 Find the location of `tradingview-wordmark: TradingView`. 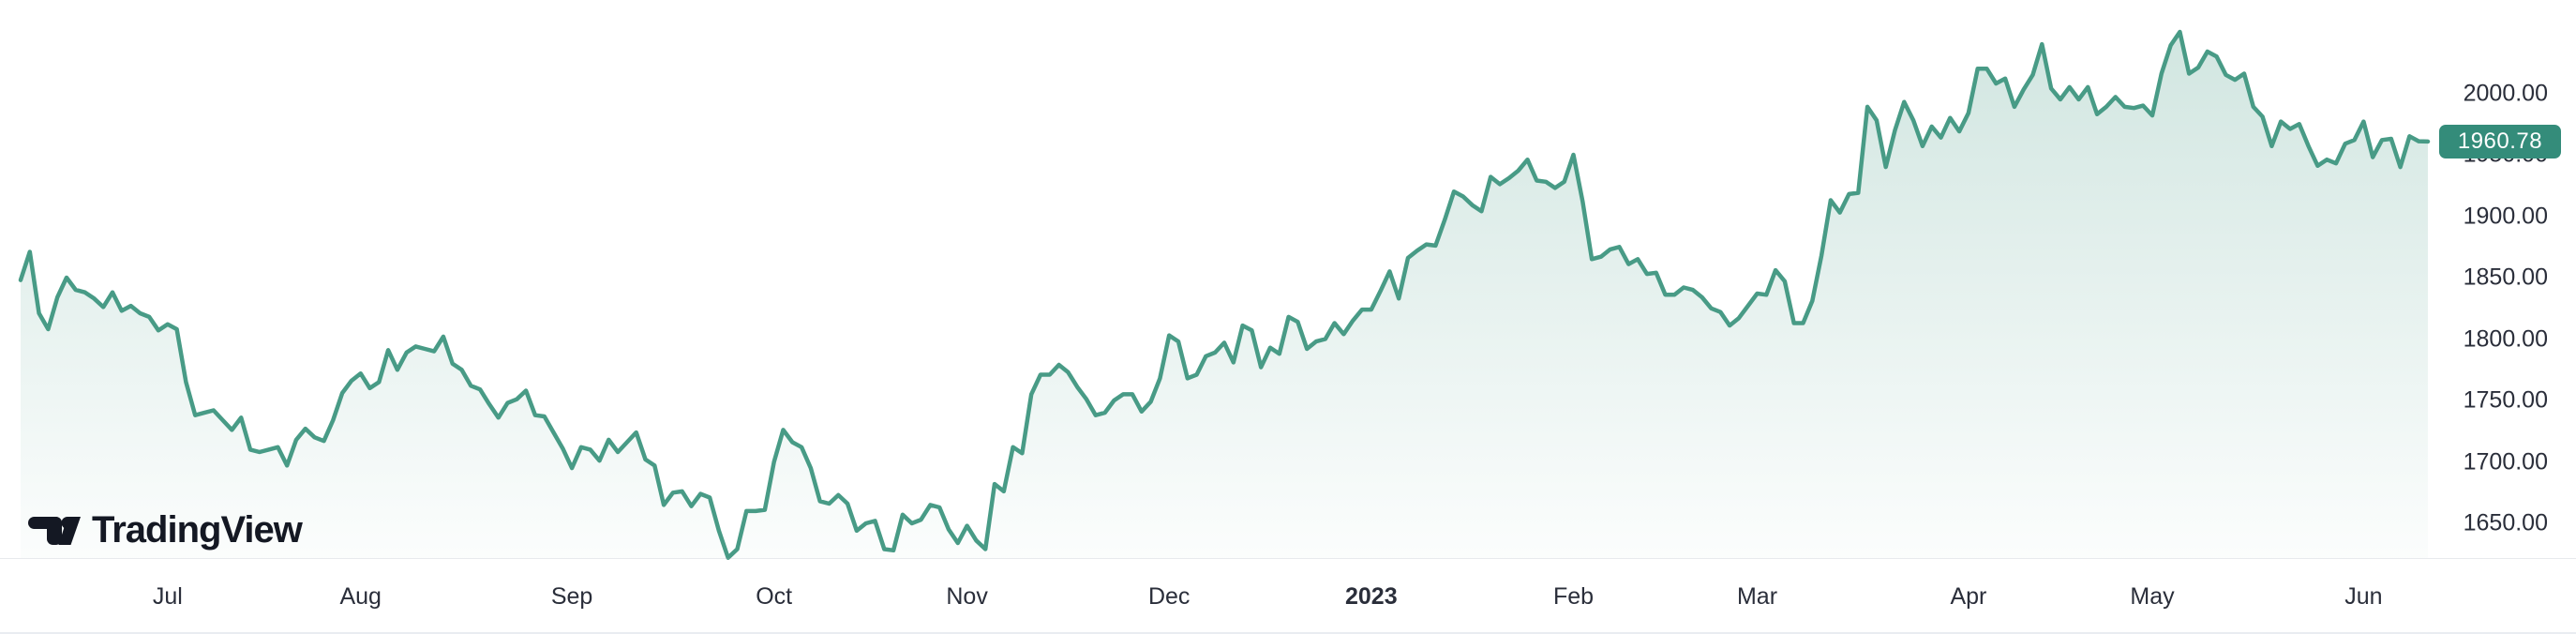

tradingview-wordmark: TradingView is located at coordinates (198, 530).